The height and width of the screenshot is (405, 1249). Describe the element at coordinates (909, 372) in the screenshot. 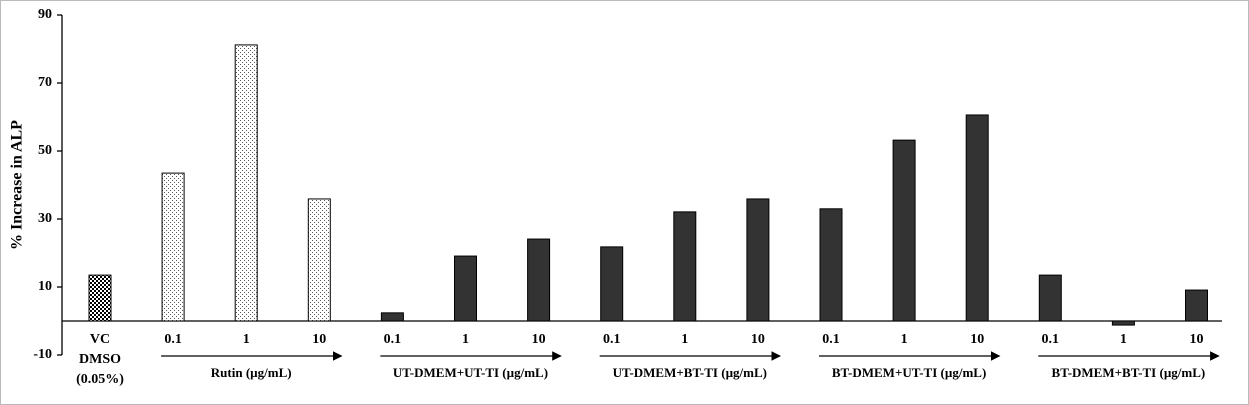

I see `group-label: BT-DMEM+UT-TI (µg/mL)` at that location.